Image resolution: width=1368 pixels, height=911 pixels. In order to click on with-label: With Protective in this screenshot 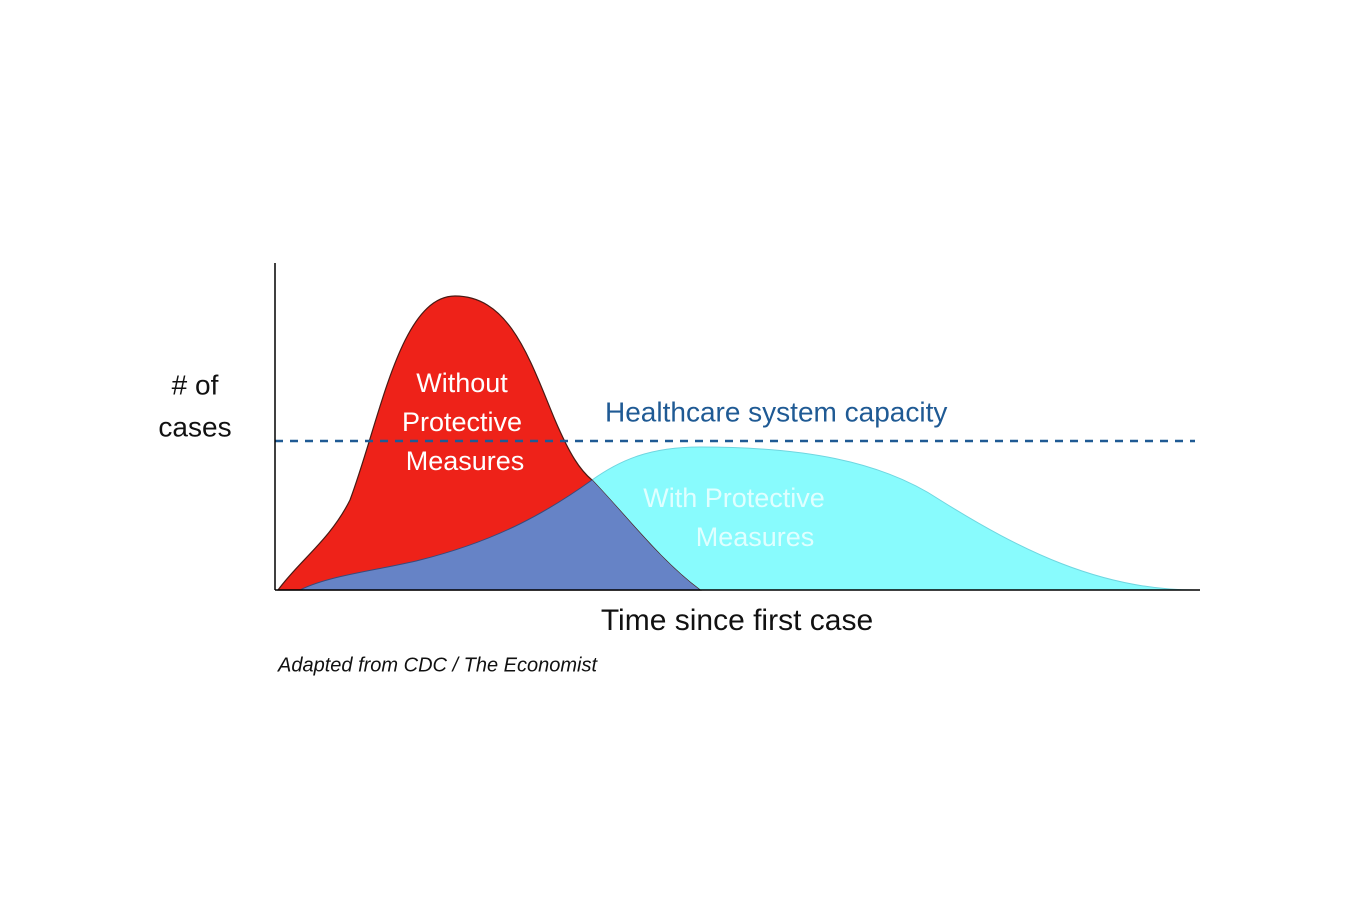, I will do `click(734, 498)`.